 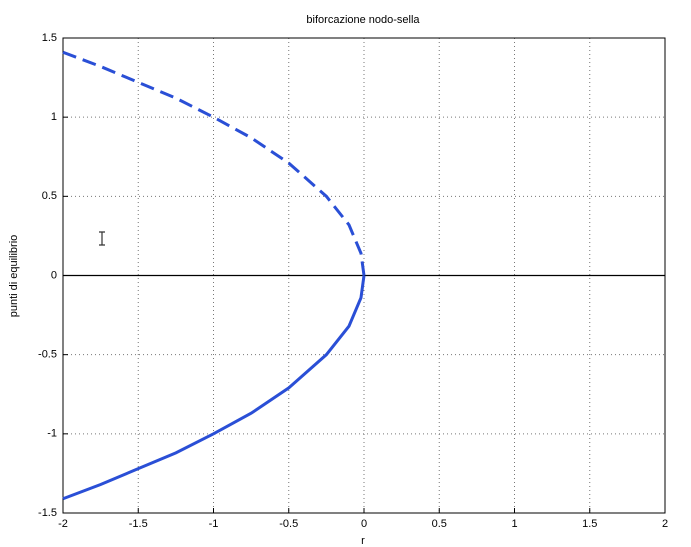 What do you see at coordinates (54, 117) in the screenshot?
I see `y-tick-label: 1` at bounding box center [54, 117].